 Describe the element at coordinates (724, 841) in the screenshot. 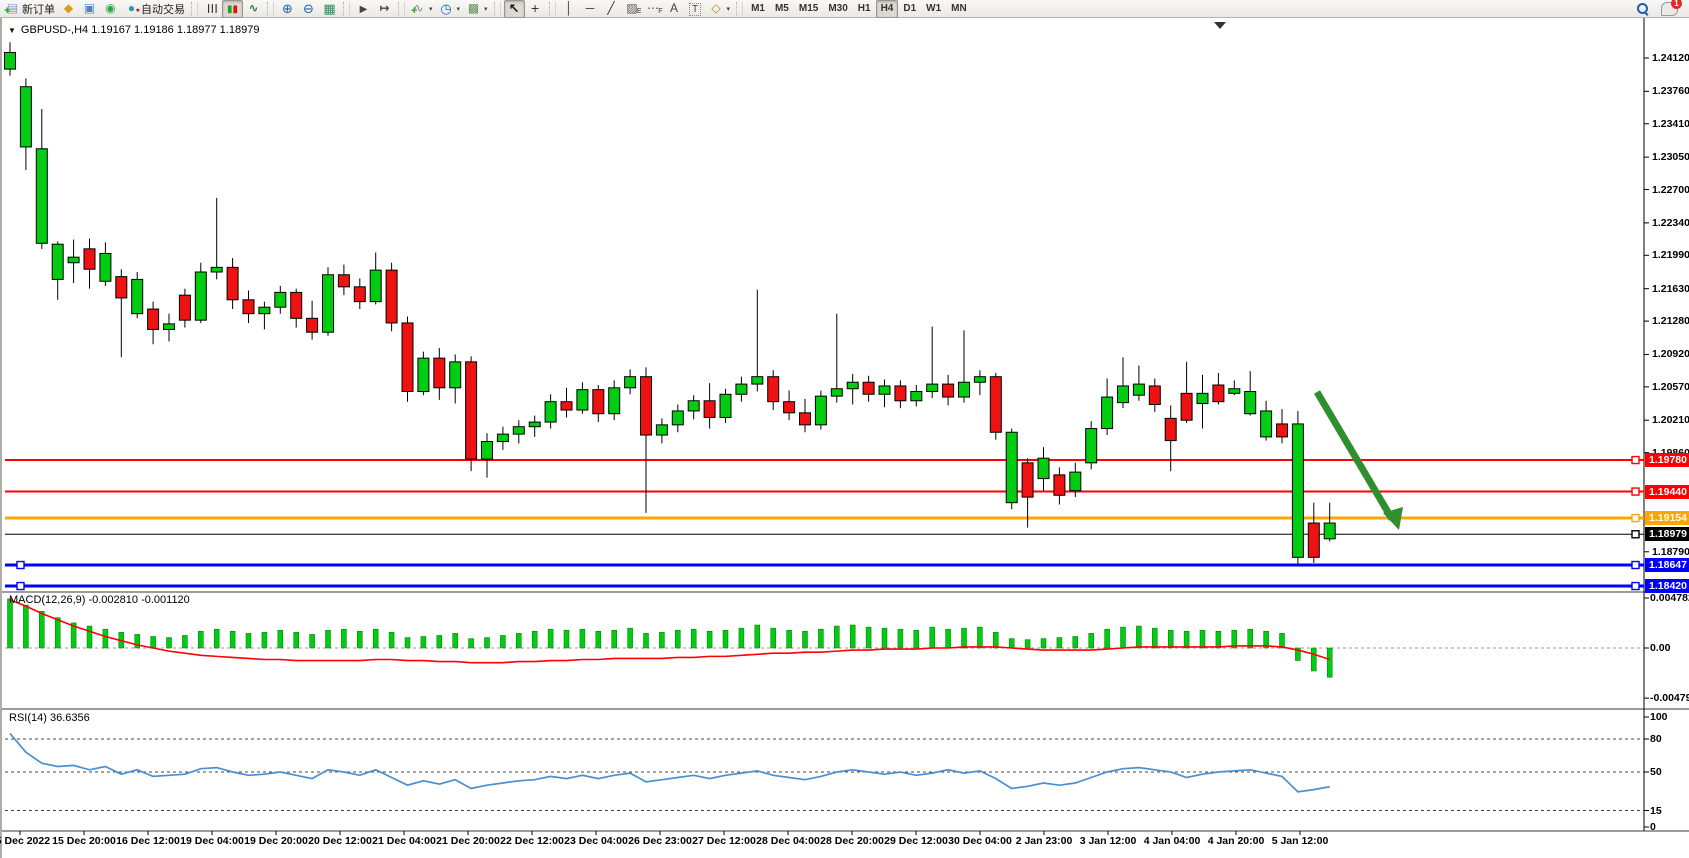

I see `time-axis-label: 27 Dec 12:00` at that location.